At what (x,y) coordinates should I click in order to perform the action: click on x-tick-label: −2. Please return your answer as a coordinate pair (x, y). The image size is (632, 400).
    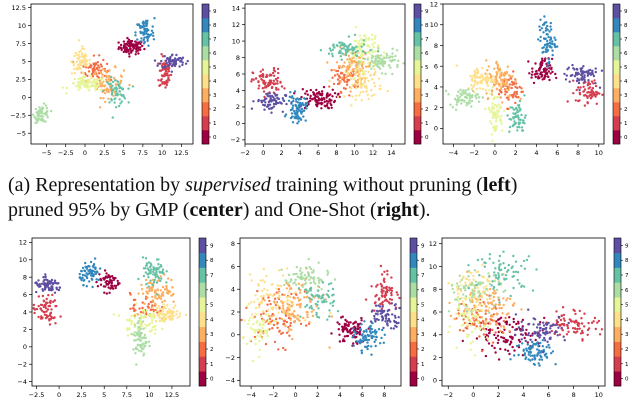
    Looking at the image, I should click on (245, 153).